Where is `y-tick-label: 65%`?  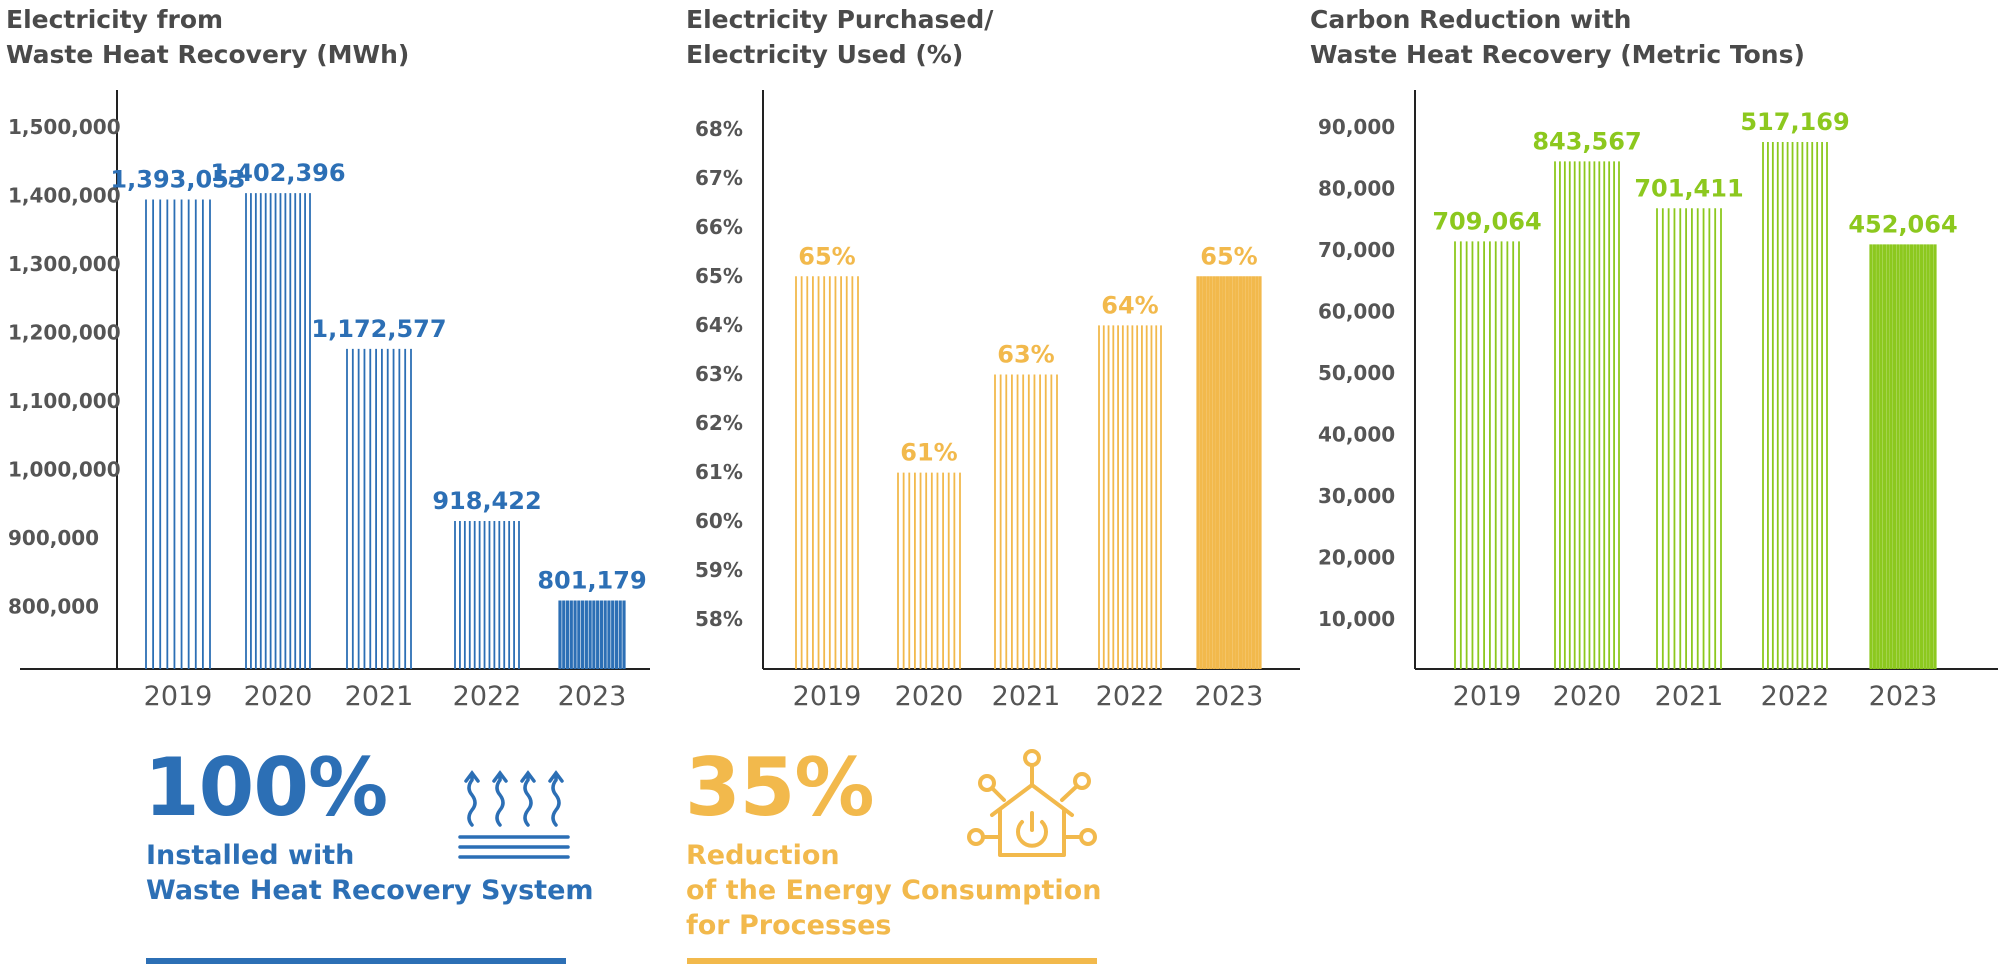
y-tick-label: 65% is located at coordinates (719, 276).